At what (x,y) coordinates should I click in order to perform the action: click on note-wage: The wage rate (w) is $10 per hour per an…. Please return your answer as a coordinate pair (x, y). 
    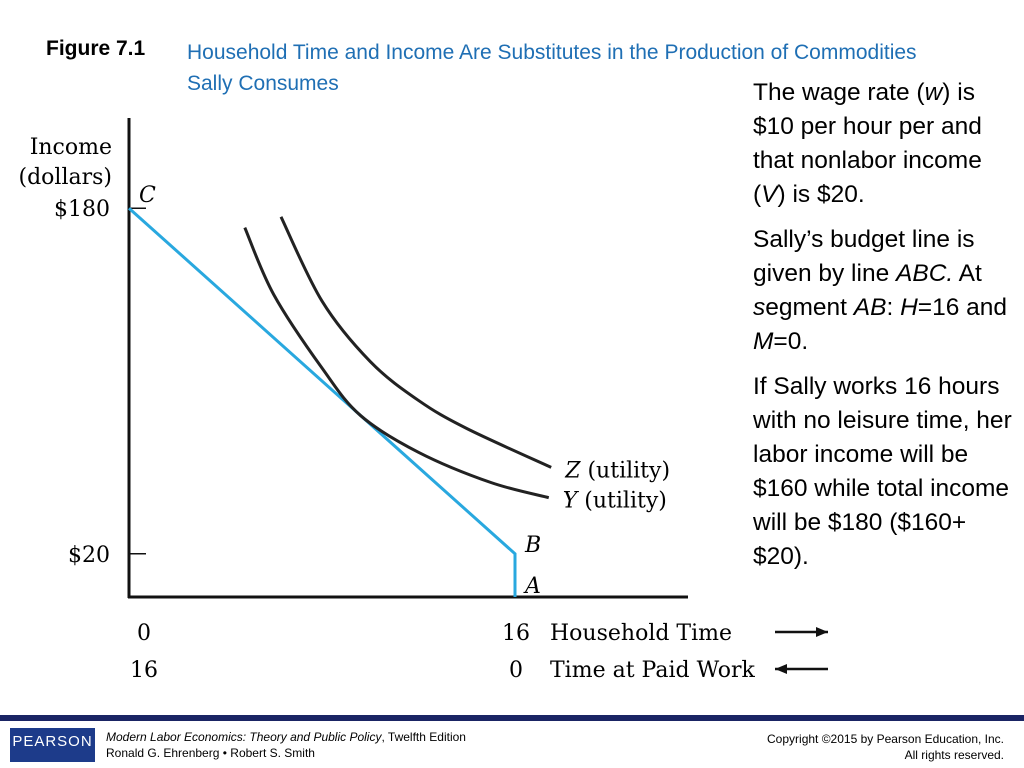
    Looking at the image, I should click on (867, 143).